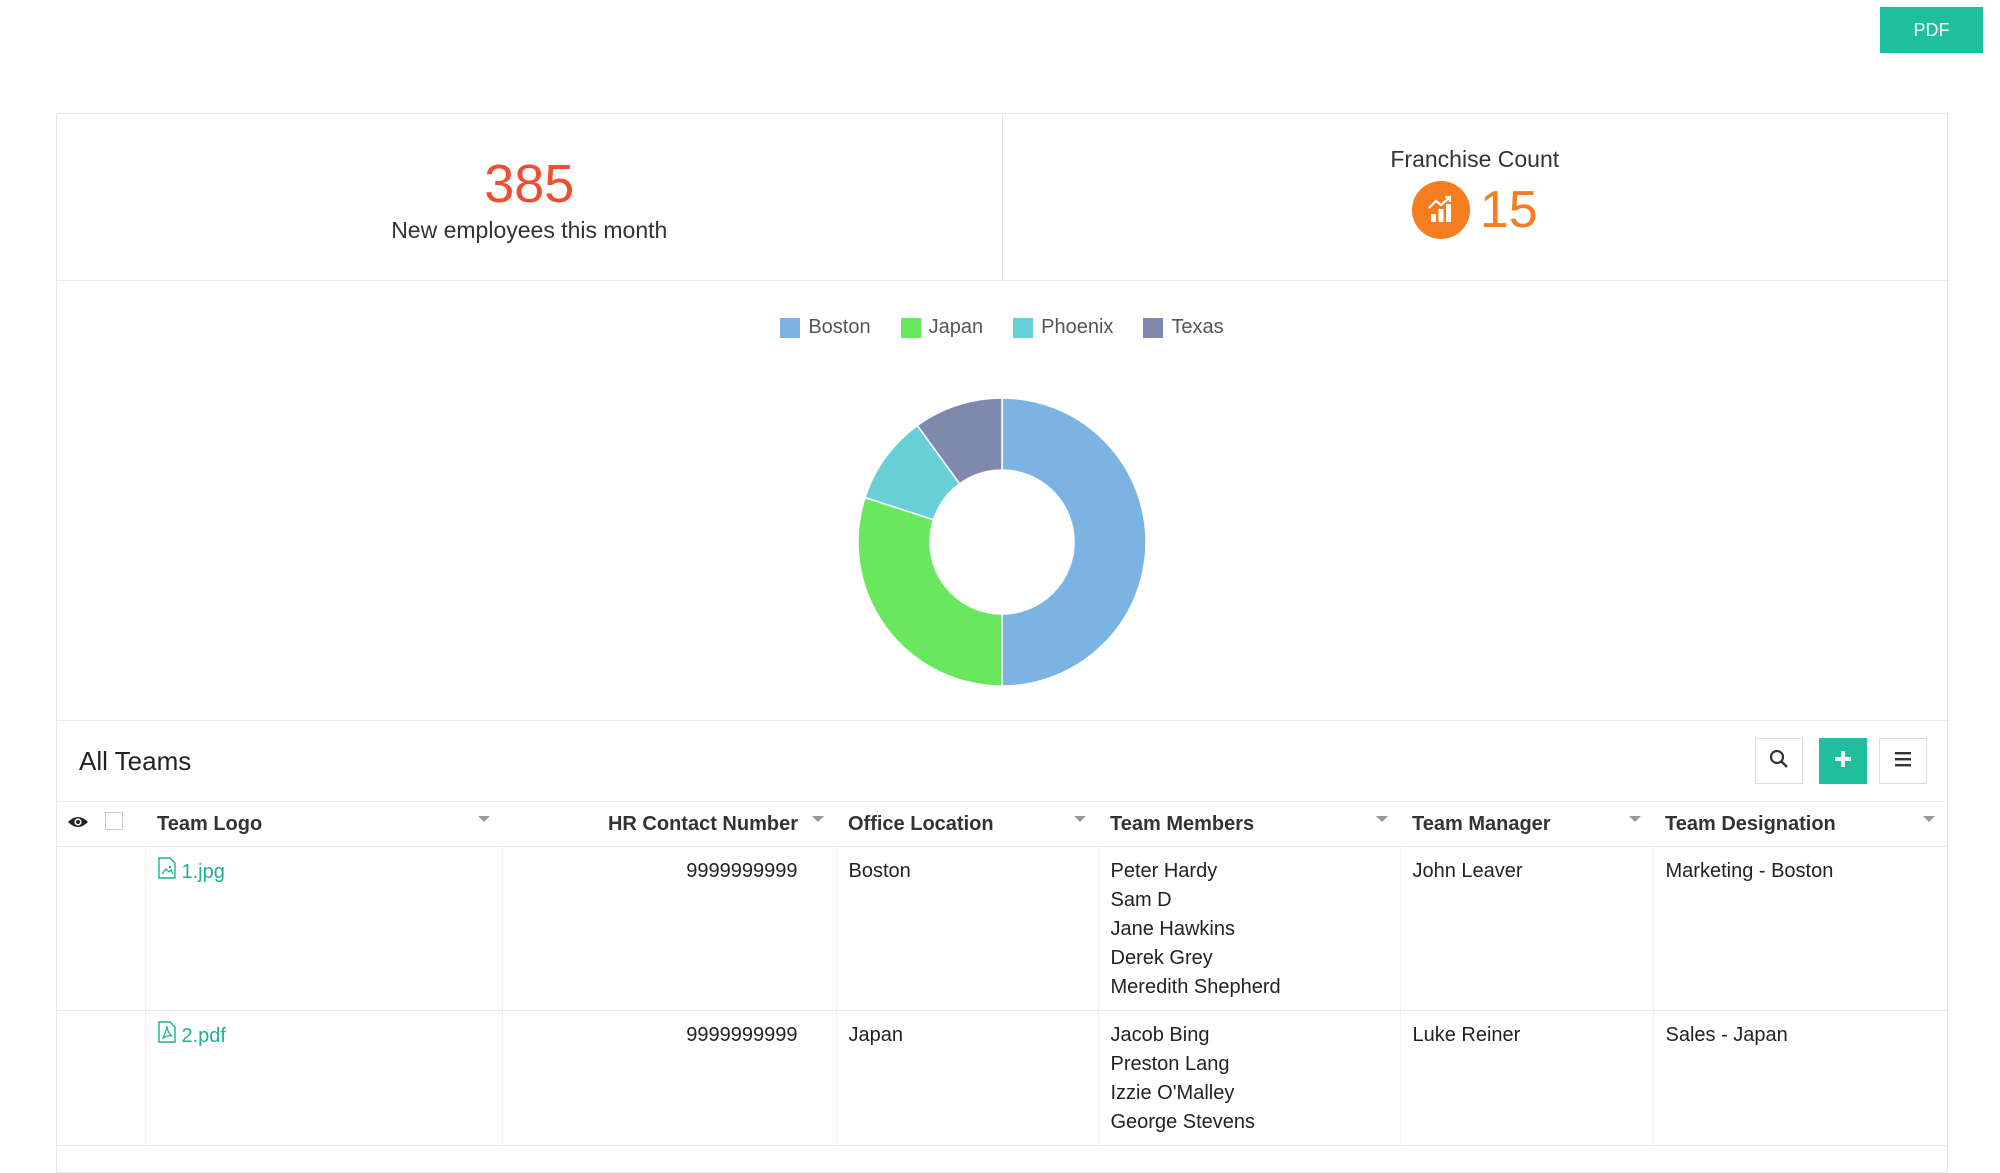 Image resolution: width=2000 pixels, height=1173 pixels. I want to click on column-header-team-designation: Team Designation, so click(1800, 824).